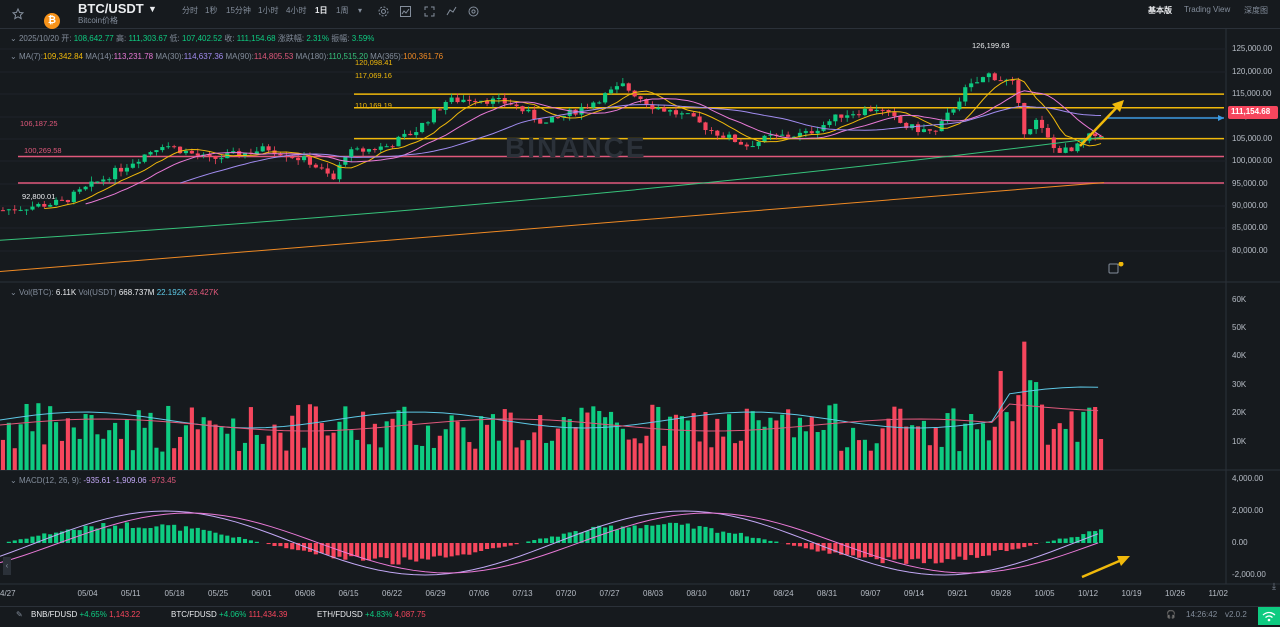  Describe the element at coordinates (85, 614) in the screenshot. I see `ticker-bnb: BNB/FDUSD +4.65% 1,143.22` at that location.